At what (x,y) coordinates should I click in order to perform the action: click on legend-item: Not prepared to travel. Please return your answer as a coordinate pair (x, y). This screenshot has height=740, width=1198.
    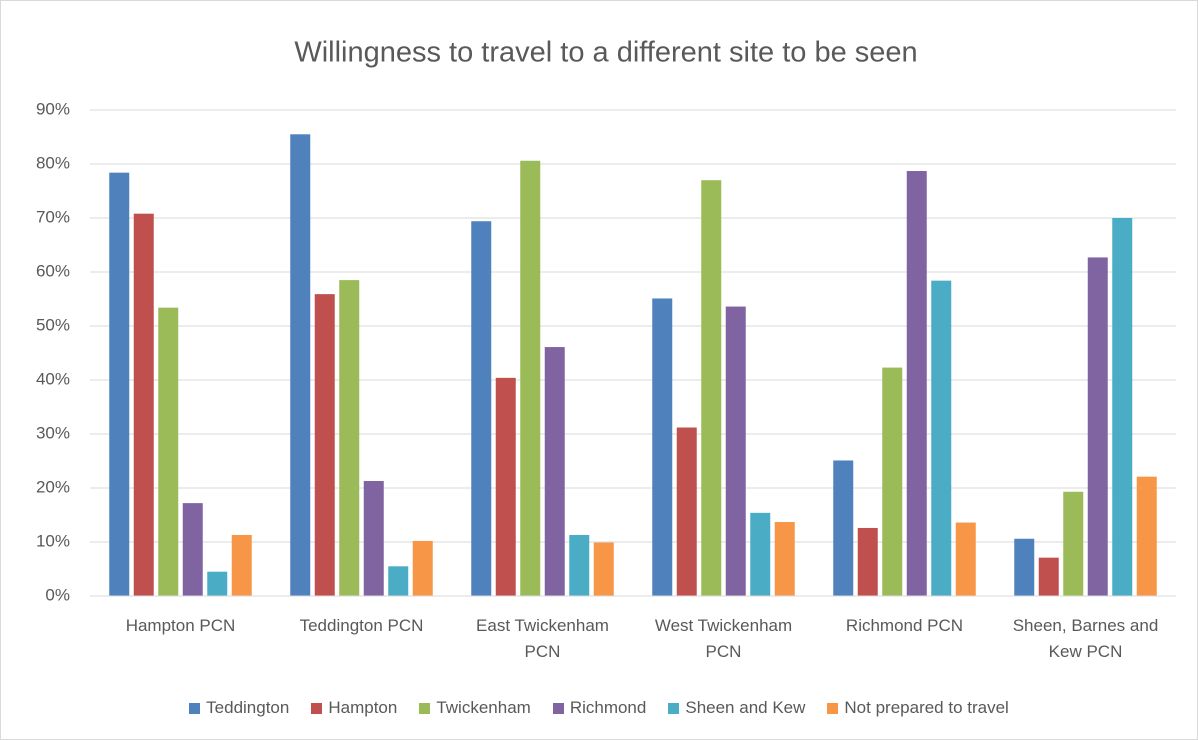
    Looking at the image, I should click on (918, 708).